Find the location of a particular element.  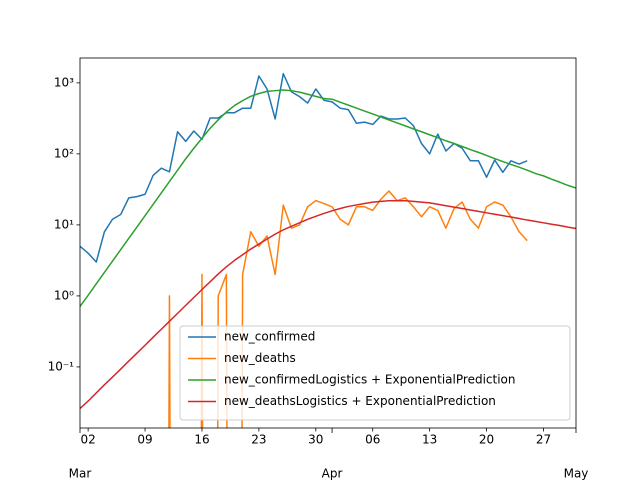

legend-box is located at coordinates (375, 373).